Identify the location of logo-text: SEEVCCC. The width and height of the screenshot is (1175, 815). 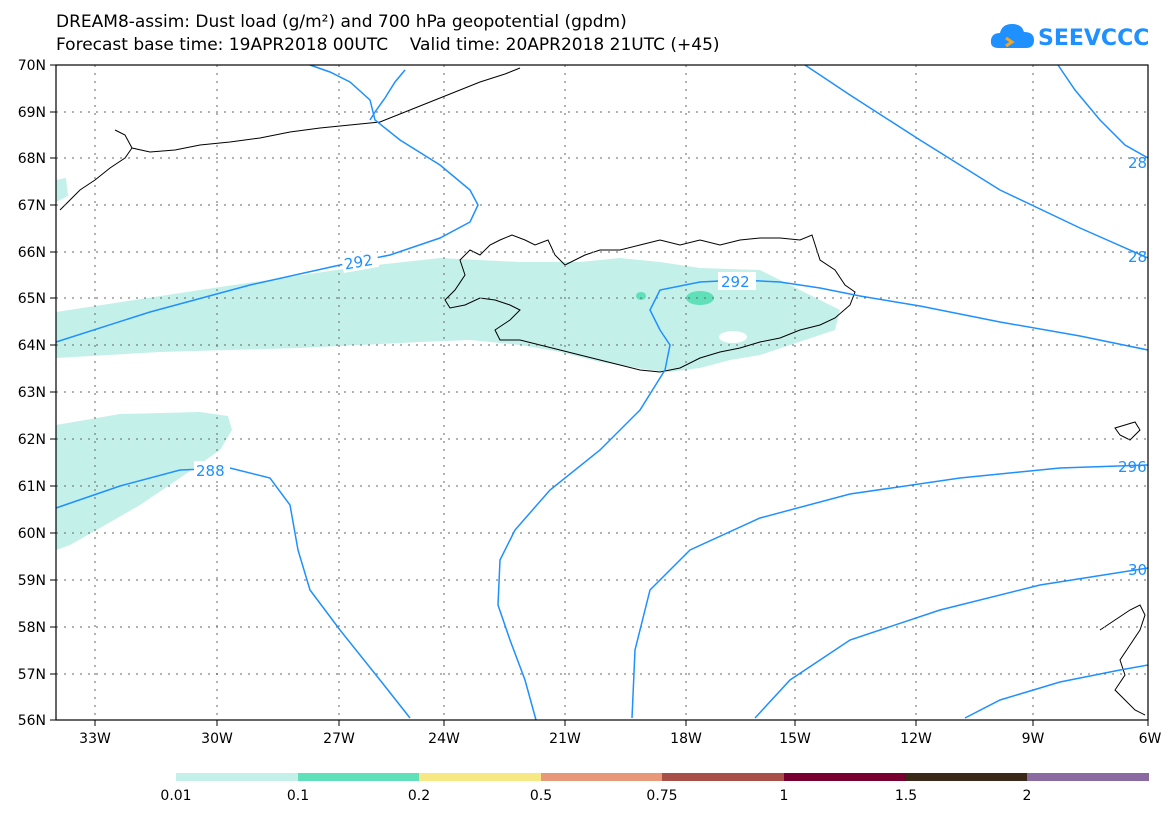
(1094, 38).